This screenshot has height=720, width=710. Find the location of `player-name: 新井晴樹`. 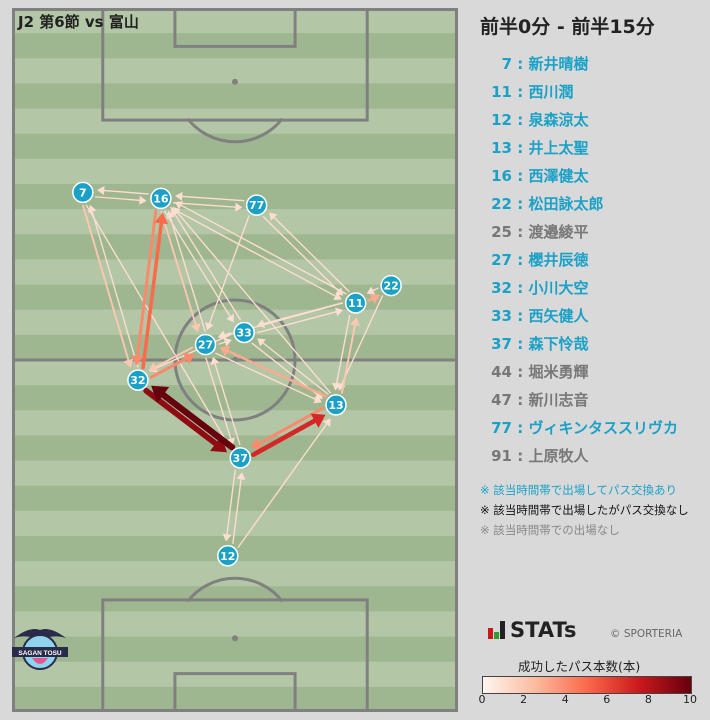

player-name: 新井晴樹 is located at coordinates (558, 64).